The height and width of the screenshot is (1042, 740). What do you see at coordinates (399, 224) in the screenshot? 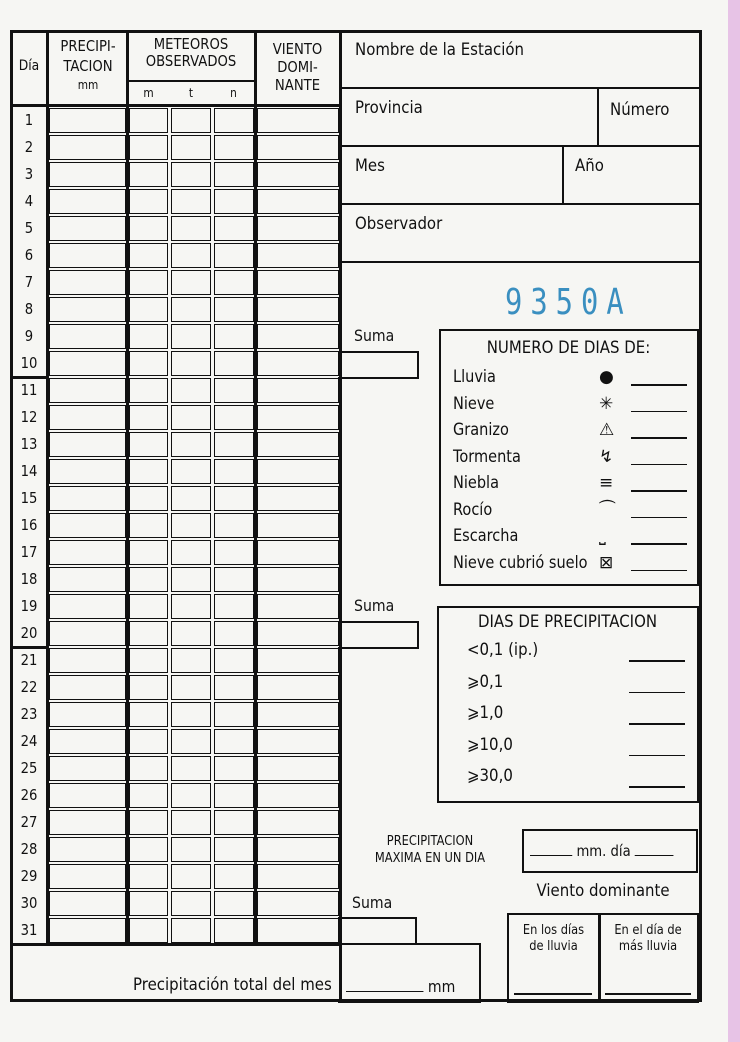
I see `observer-field: Observador` at bounding box center [399, 224].